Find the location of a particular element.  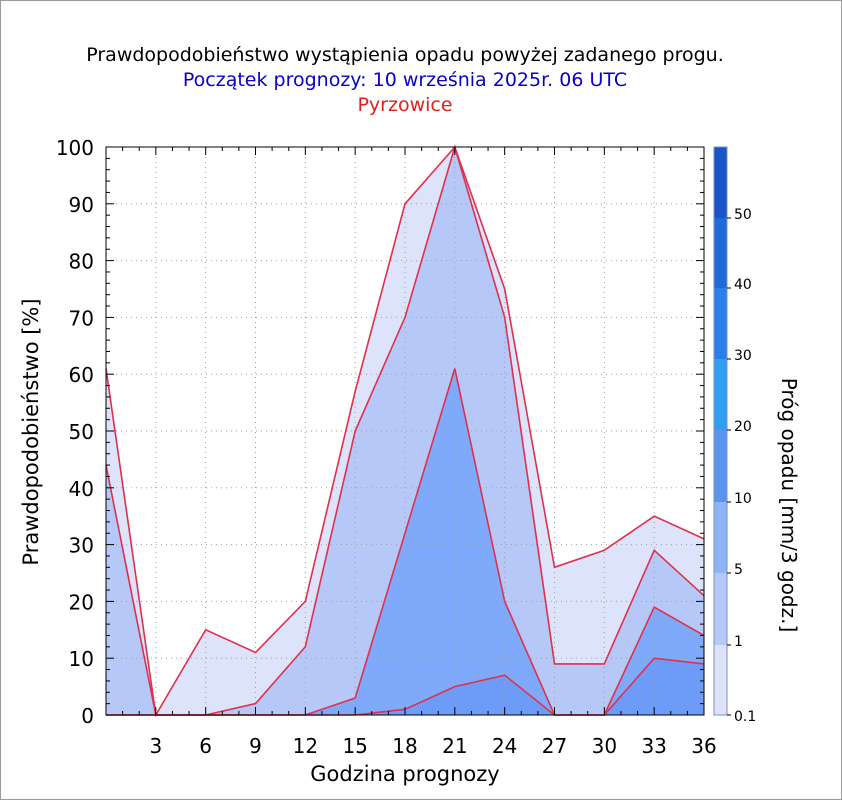

location-label: Pyrzowice is located at coordinates (405, 105).